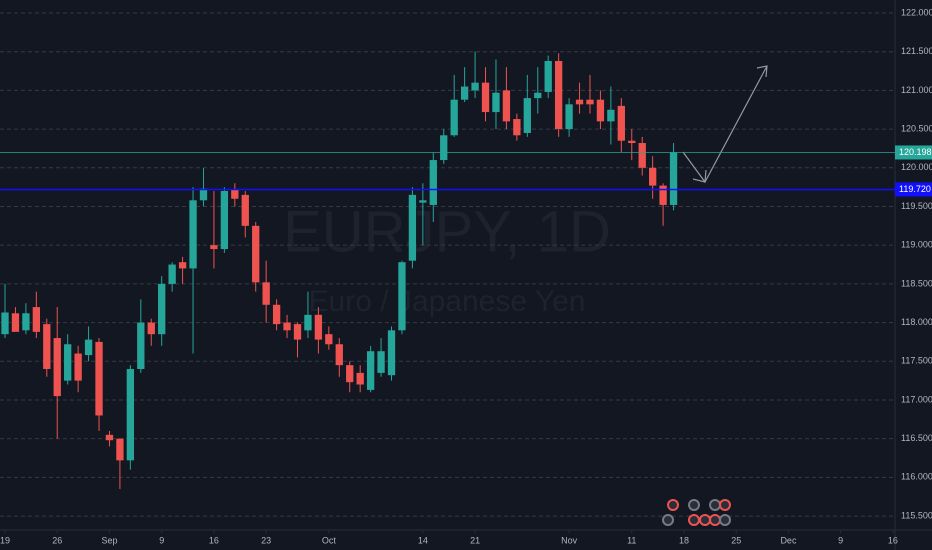  I want to click on y-tick-label: 118.000, so click(916, 322).